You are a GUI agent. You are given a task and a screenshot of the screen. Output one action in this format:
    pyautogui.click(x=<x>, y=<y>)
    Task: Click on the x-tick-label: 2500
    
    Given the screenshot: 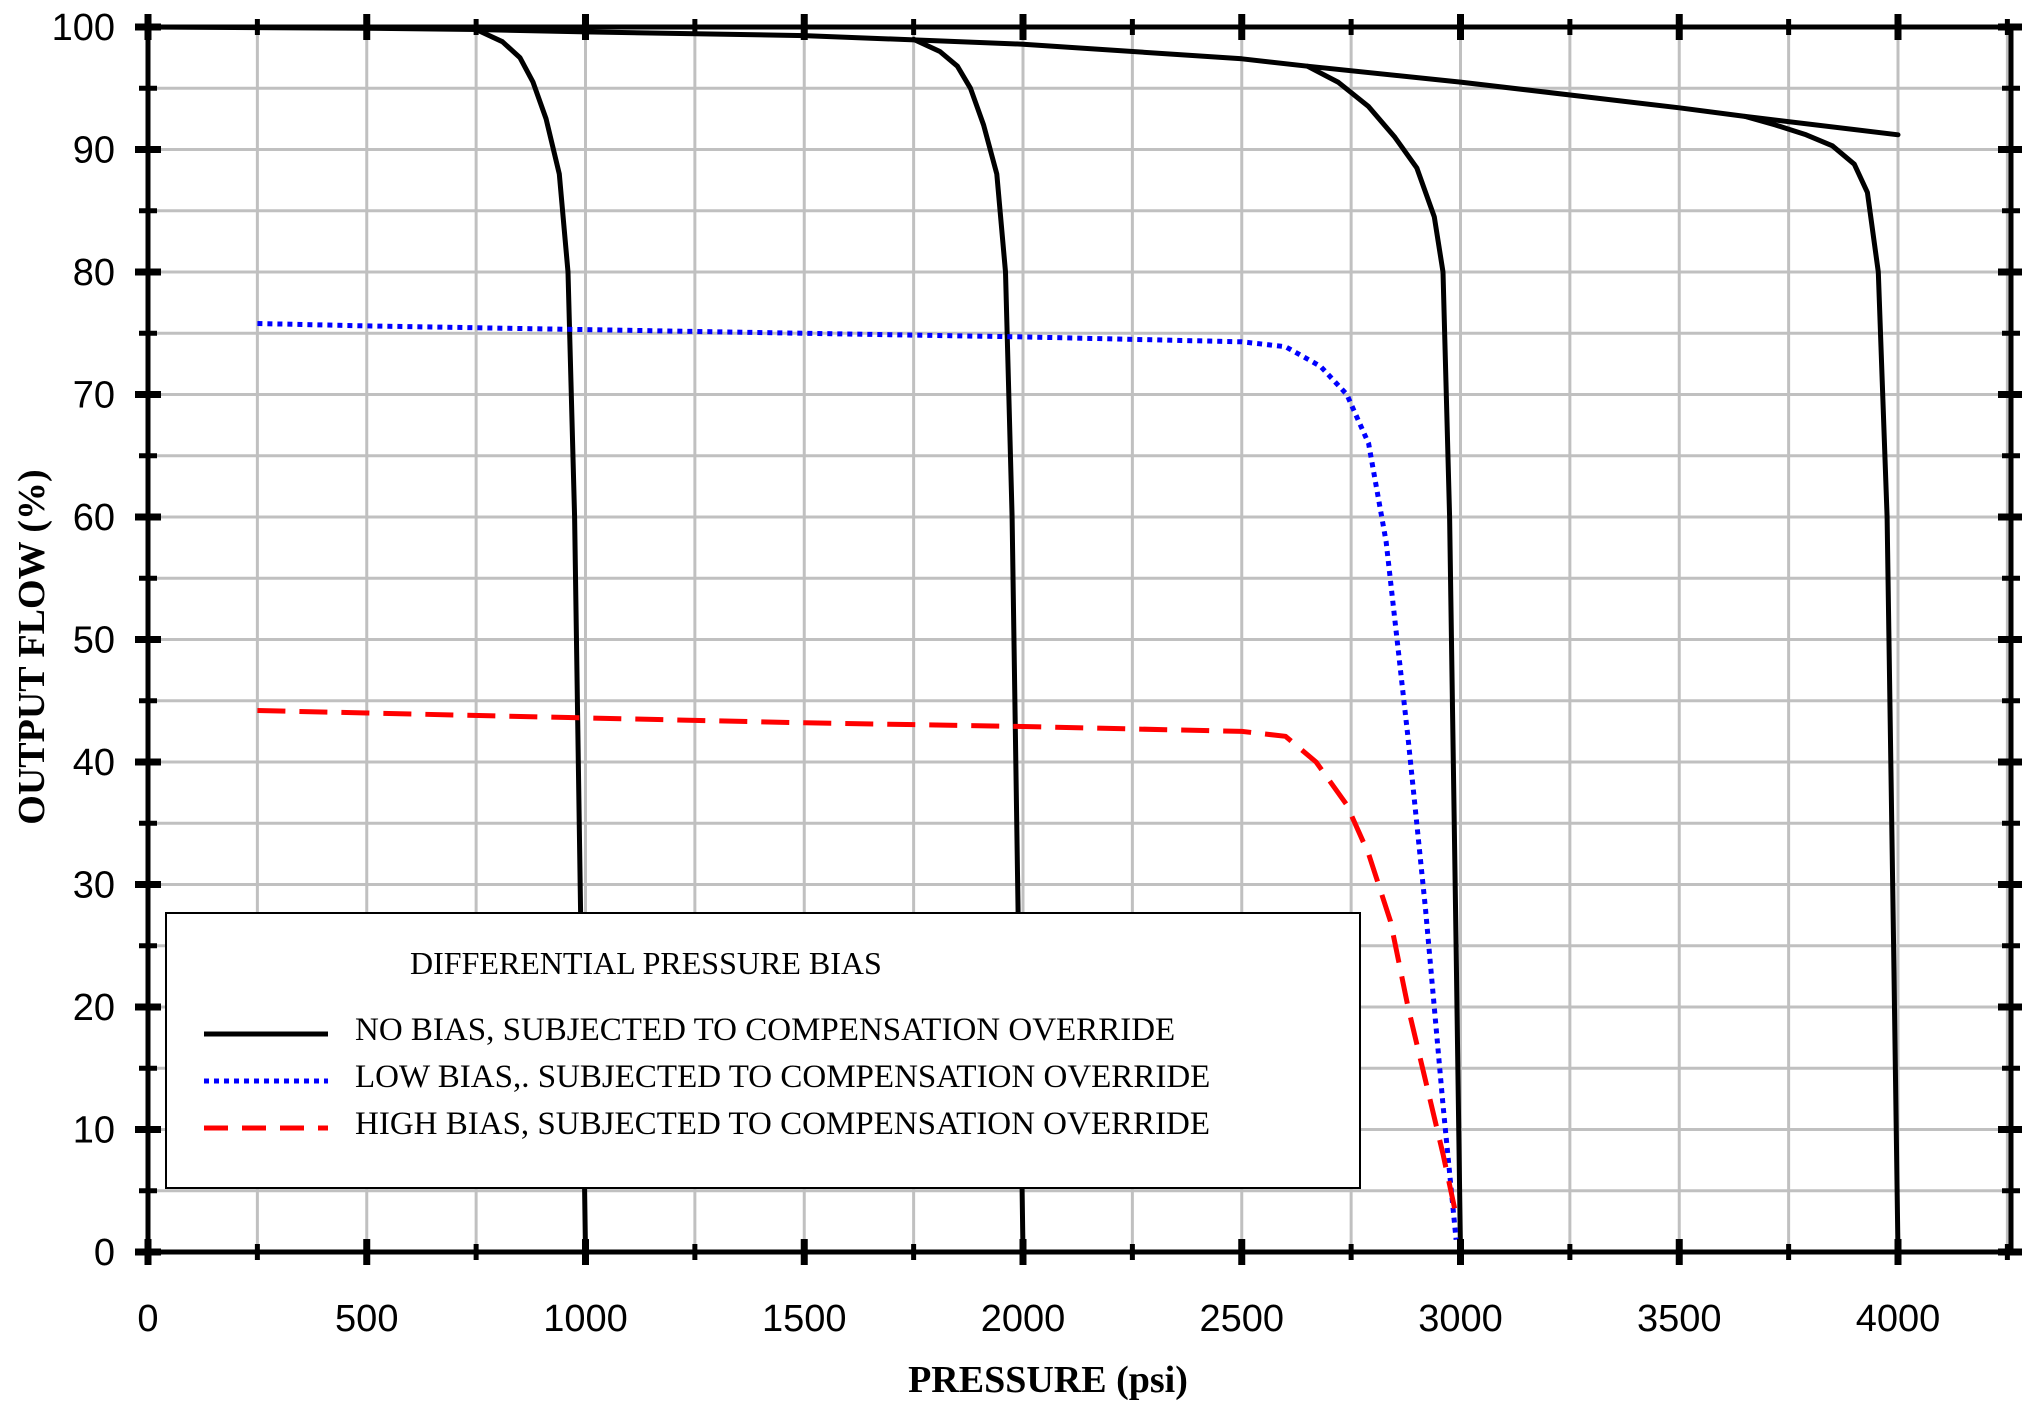 What is the action you would take?
    pyautogui.click(x=1241, y=1319)
    